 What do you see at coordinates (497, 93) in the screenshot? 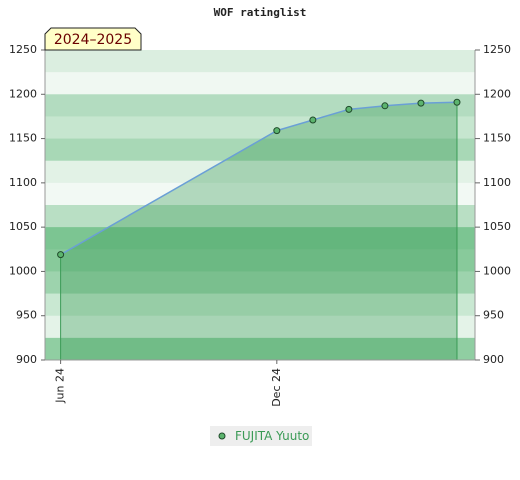
I see `y2-tick-label: 1200` at bounding box center [497, 93].